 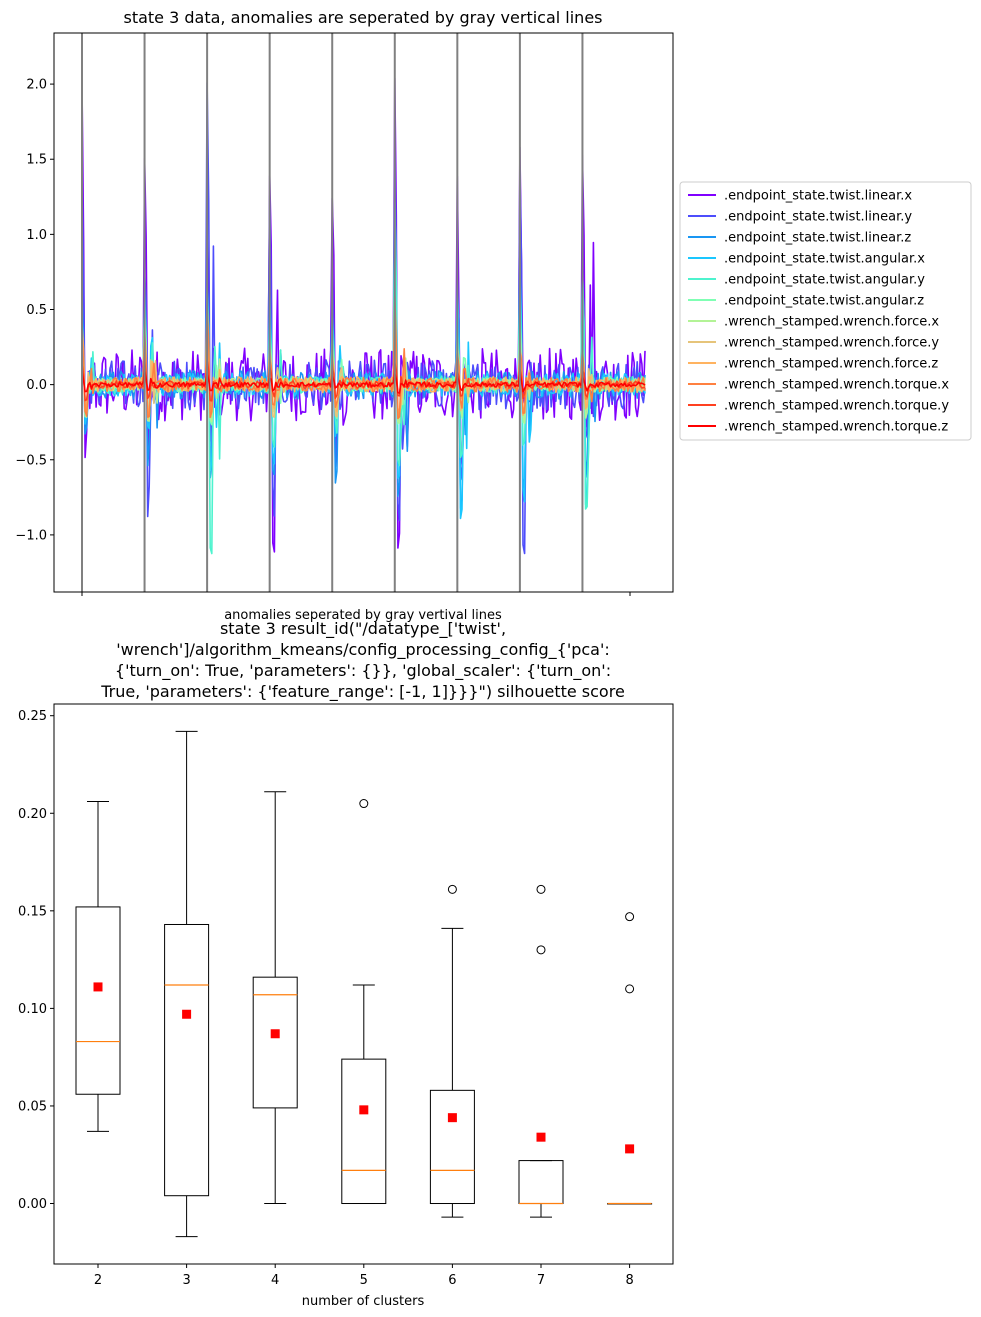 I want to click on legend-frame, so click(x=825, y=311).